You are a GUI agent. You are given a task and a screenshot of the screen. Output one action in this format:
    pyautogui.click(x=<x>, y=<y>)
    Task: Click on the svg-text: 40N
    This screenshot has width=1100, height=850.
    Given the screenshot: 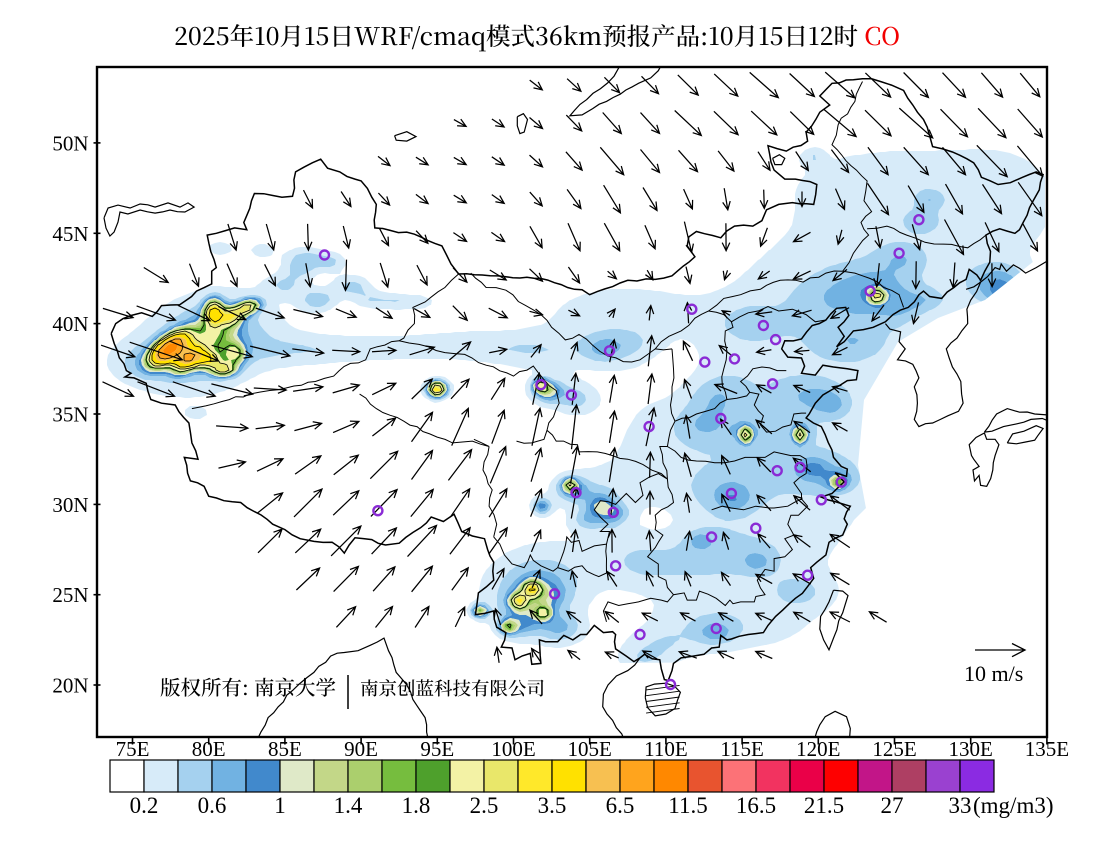 What is the action you would take?
    pyautogui.click(x=70, y=324)
    